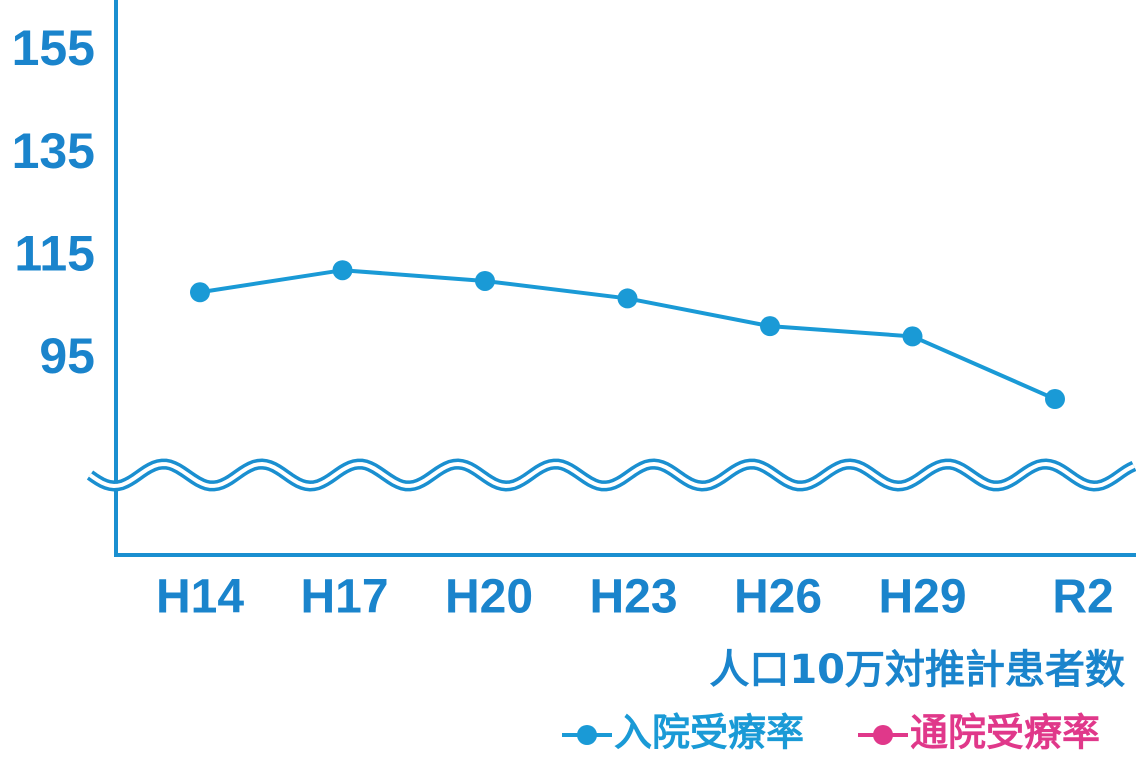 The height and width of the screenshot is (762, 1136). I want to click on legend-label: 通院受療率, so click(1005, 733).